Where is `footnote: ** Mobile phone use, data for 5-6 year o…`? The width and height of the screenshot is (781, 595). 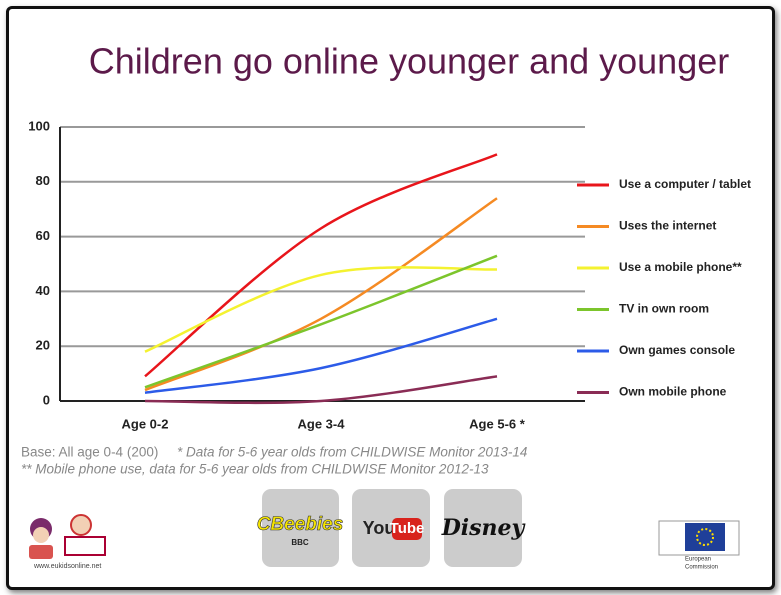
footnote: ** Mobile phone use, data for 5-6 year o… is located at coordinates (255, 469).